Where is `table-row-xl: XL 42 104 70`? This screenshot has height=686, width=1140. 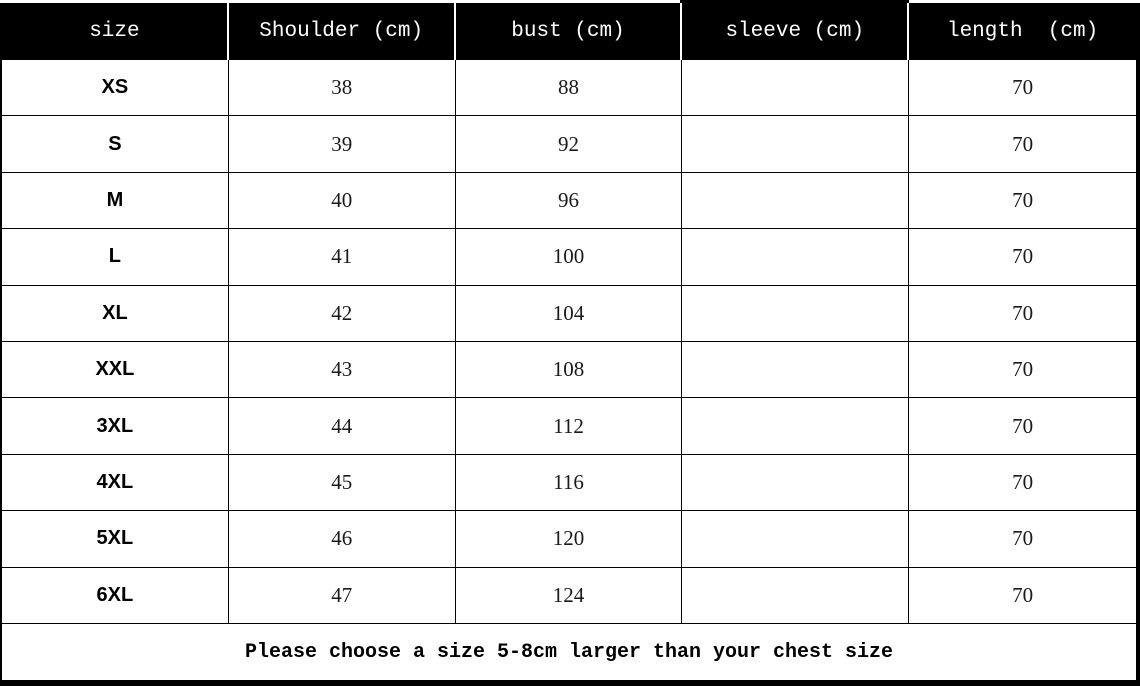
table-row-xl: XL 42 104 70 is located at coordinates (569, 313).